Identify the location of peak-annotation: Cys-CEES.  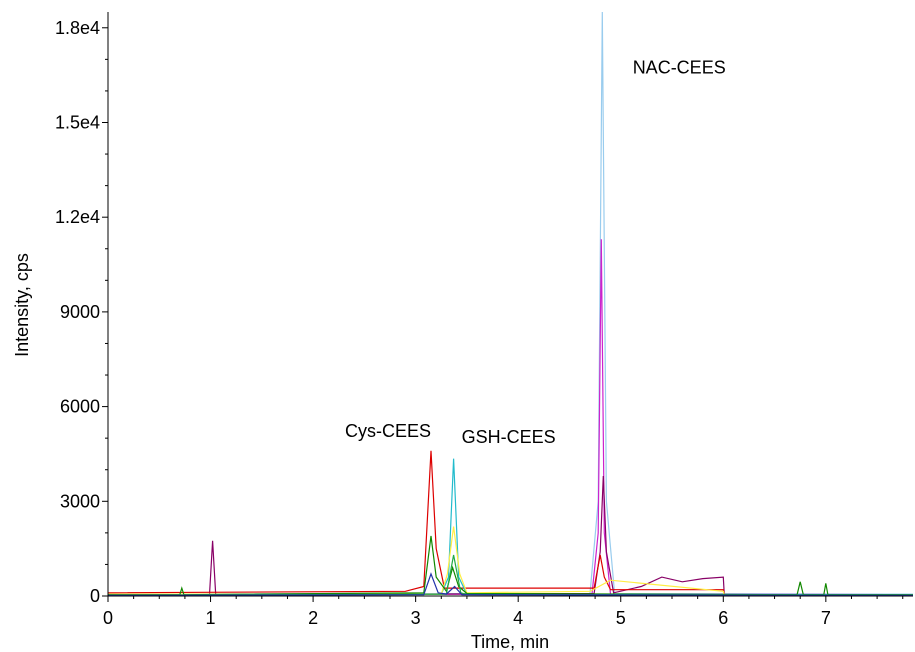
(388, 431).